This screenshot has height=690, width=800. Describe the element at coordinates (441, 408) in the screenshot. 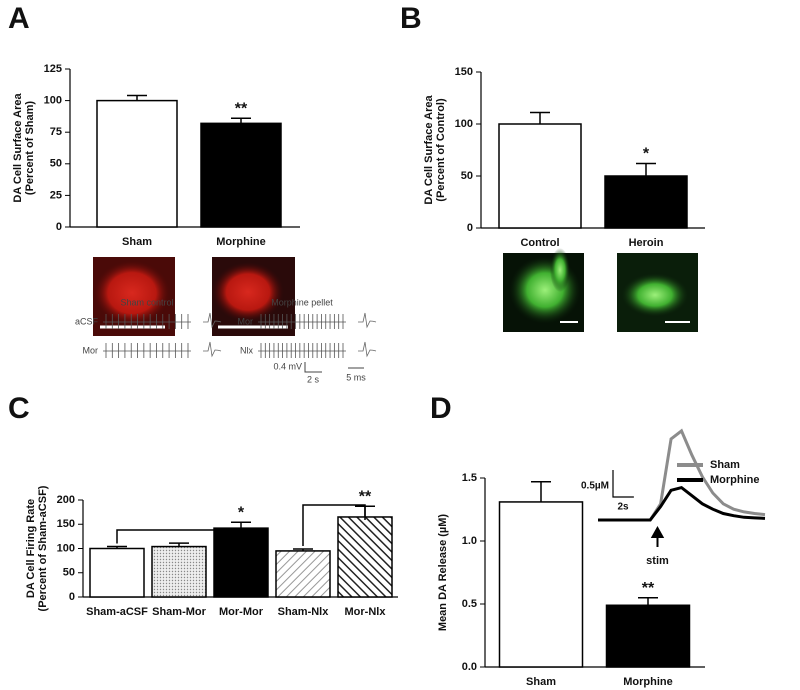

I see `panel-letter: D` at that location.